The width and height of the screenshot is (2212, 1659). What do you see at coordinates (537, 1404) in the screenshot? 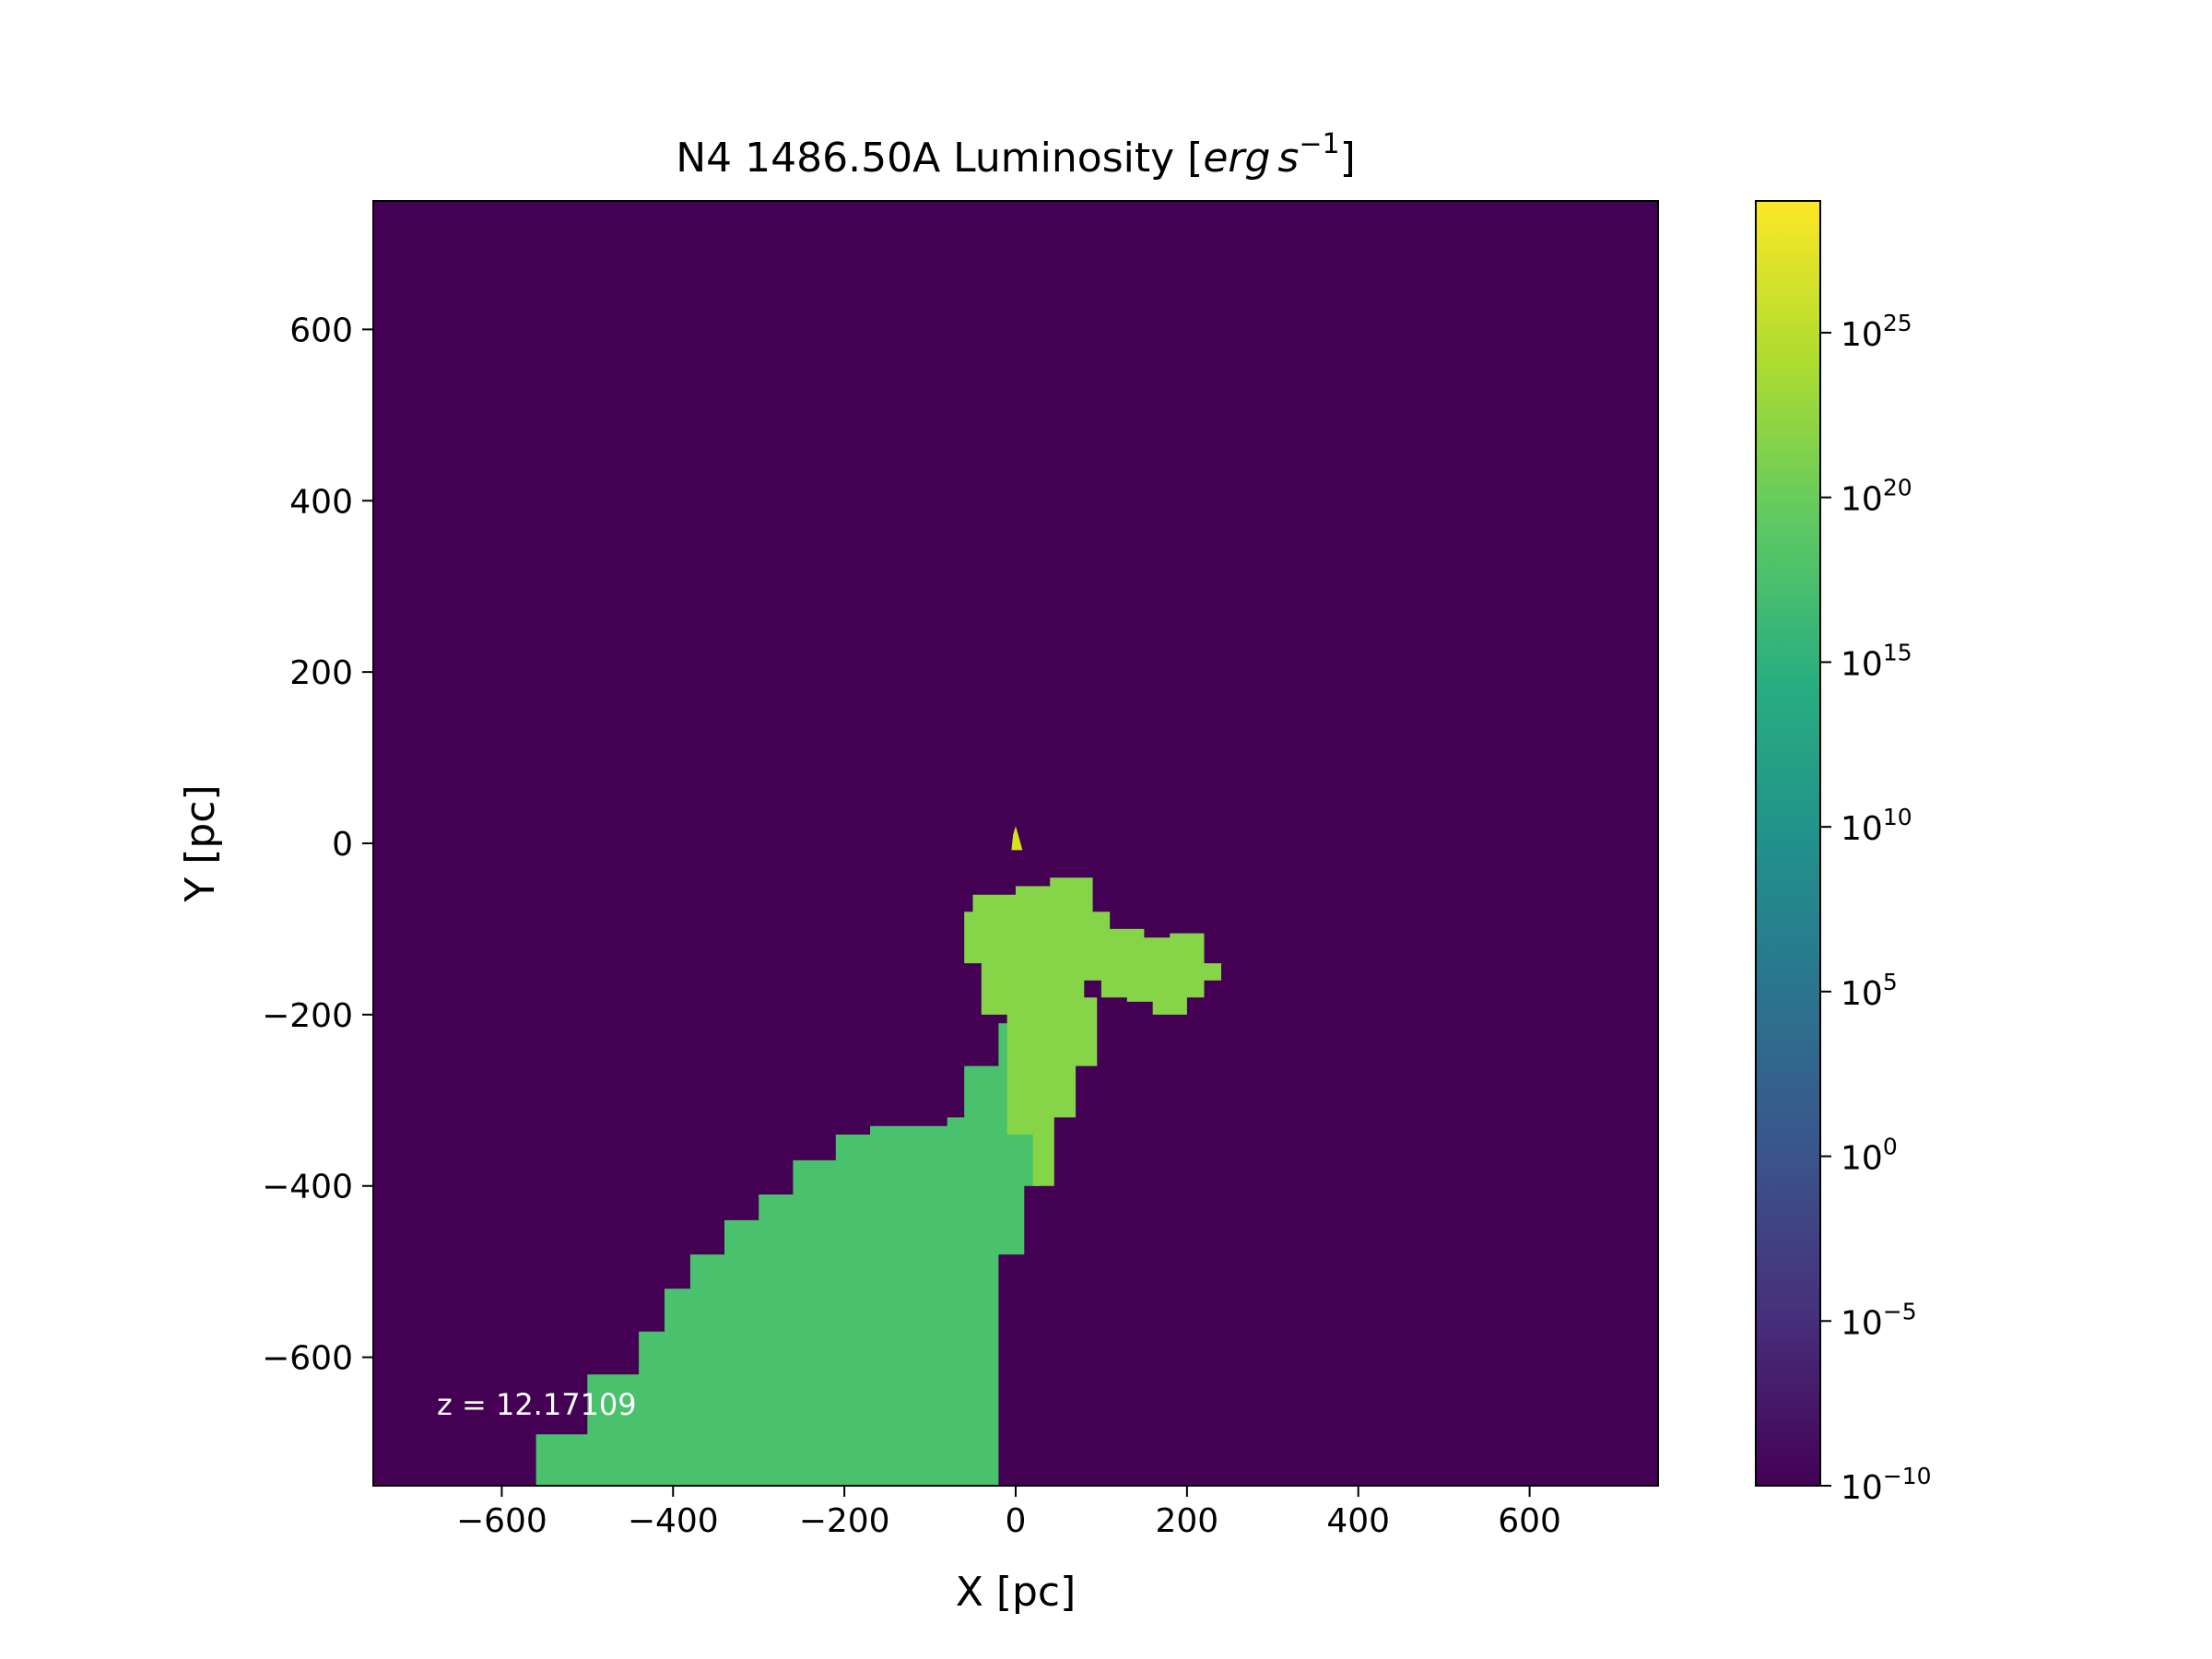
I see `redshift-annotation: z = 12.17109` at bounding box center [537, 1404].